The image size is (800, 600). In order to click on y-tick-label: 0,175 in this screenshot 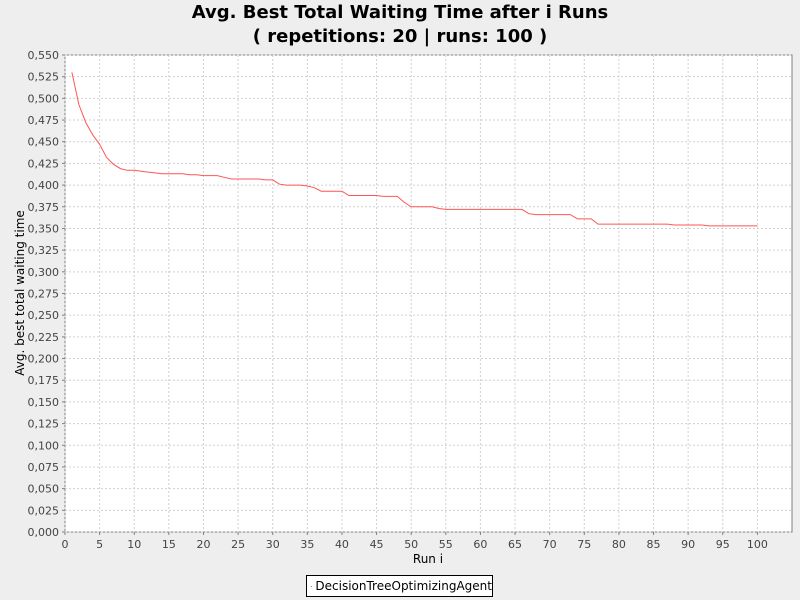, I will do `click(44, 380)`.